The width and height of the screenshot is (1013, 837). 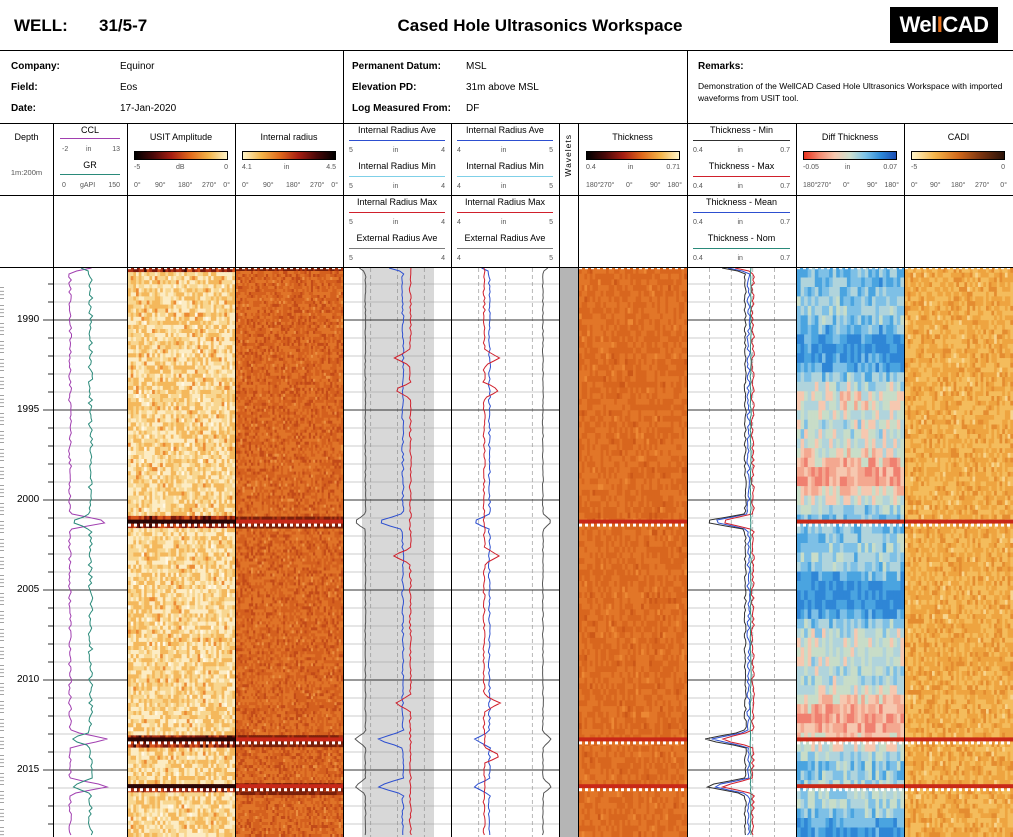 What do you see at coordinates (851, 552) in the screenshot?
I see `diff-thickness-image` at bounding box center [851, 552].